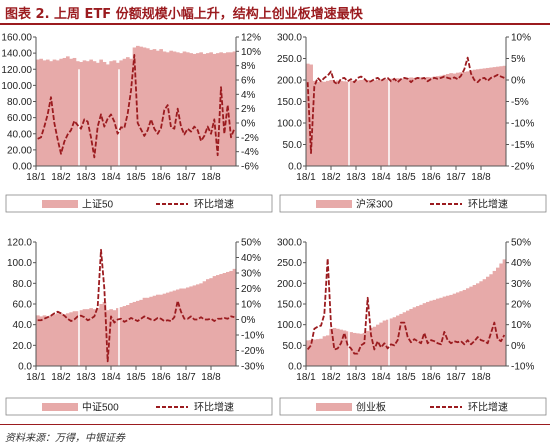 The image size is (550, 445). What do you see at coordinates (252, 336) in the screenshot?
I see `y-tick-label-right: -10%` at bounding box center [252, 336].